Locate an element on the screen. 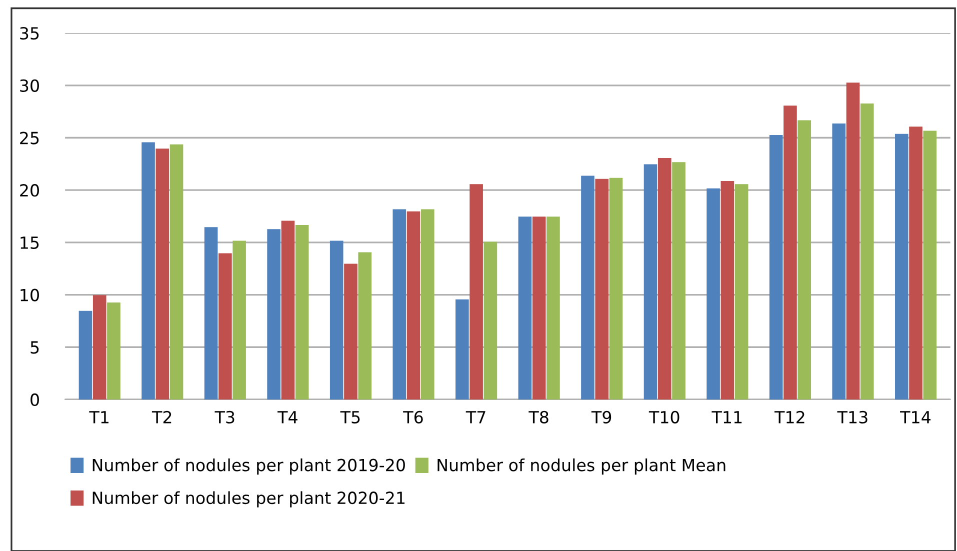 Image resolution: width=957 pixels, height=551 pixels. y-tick-label: 15 is located at coordinates (29, 243).